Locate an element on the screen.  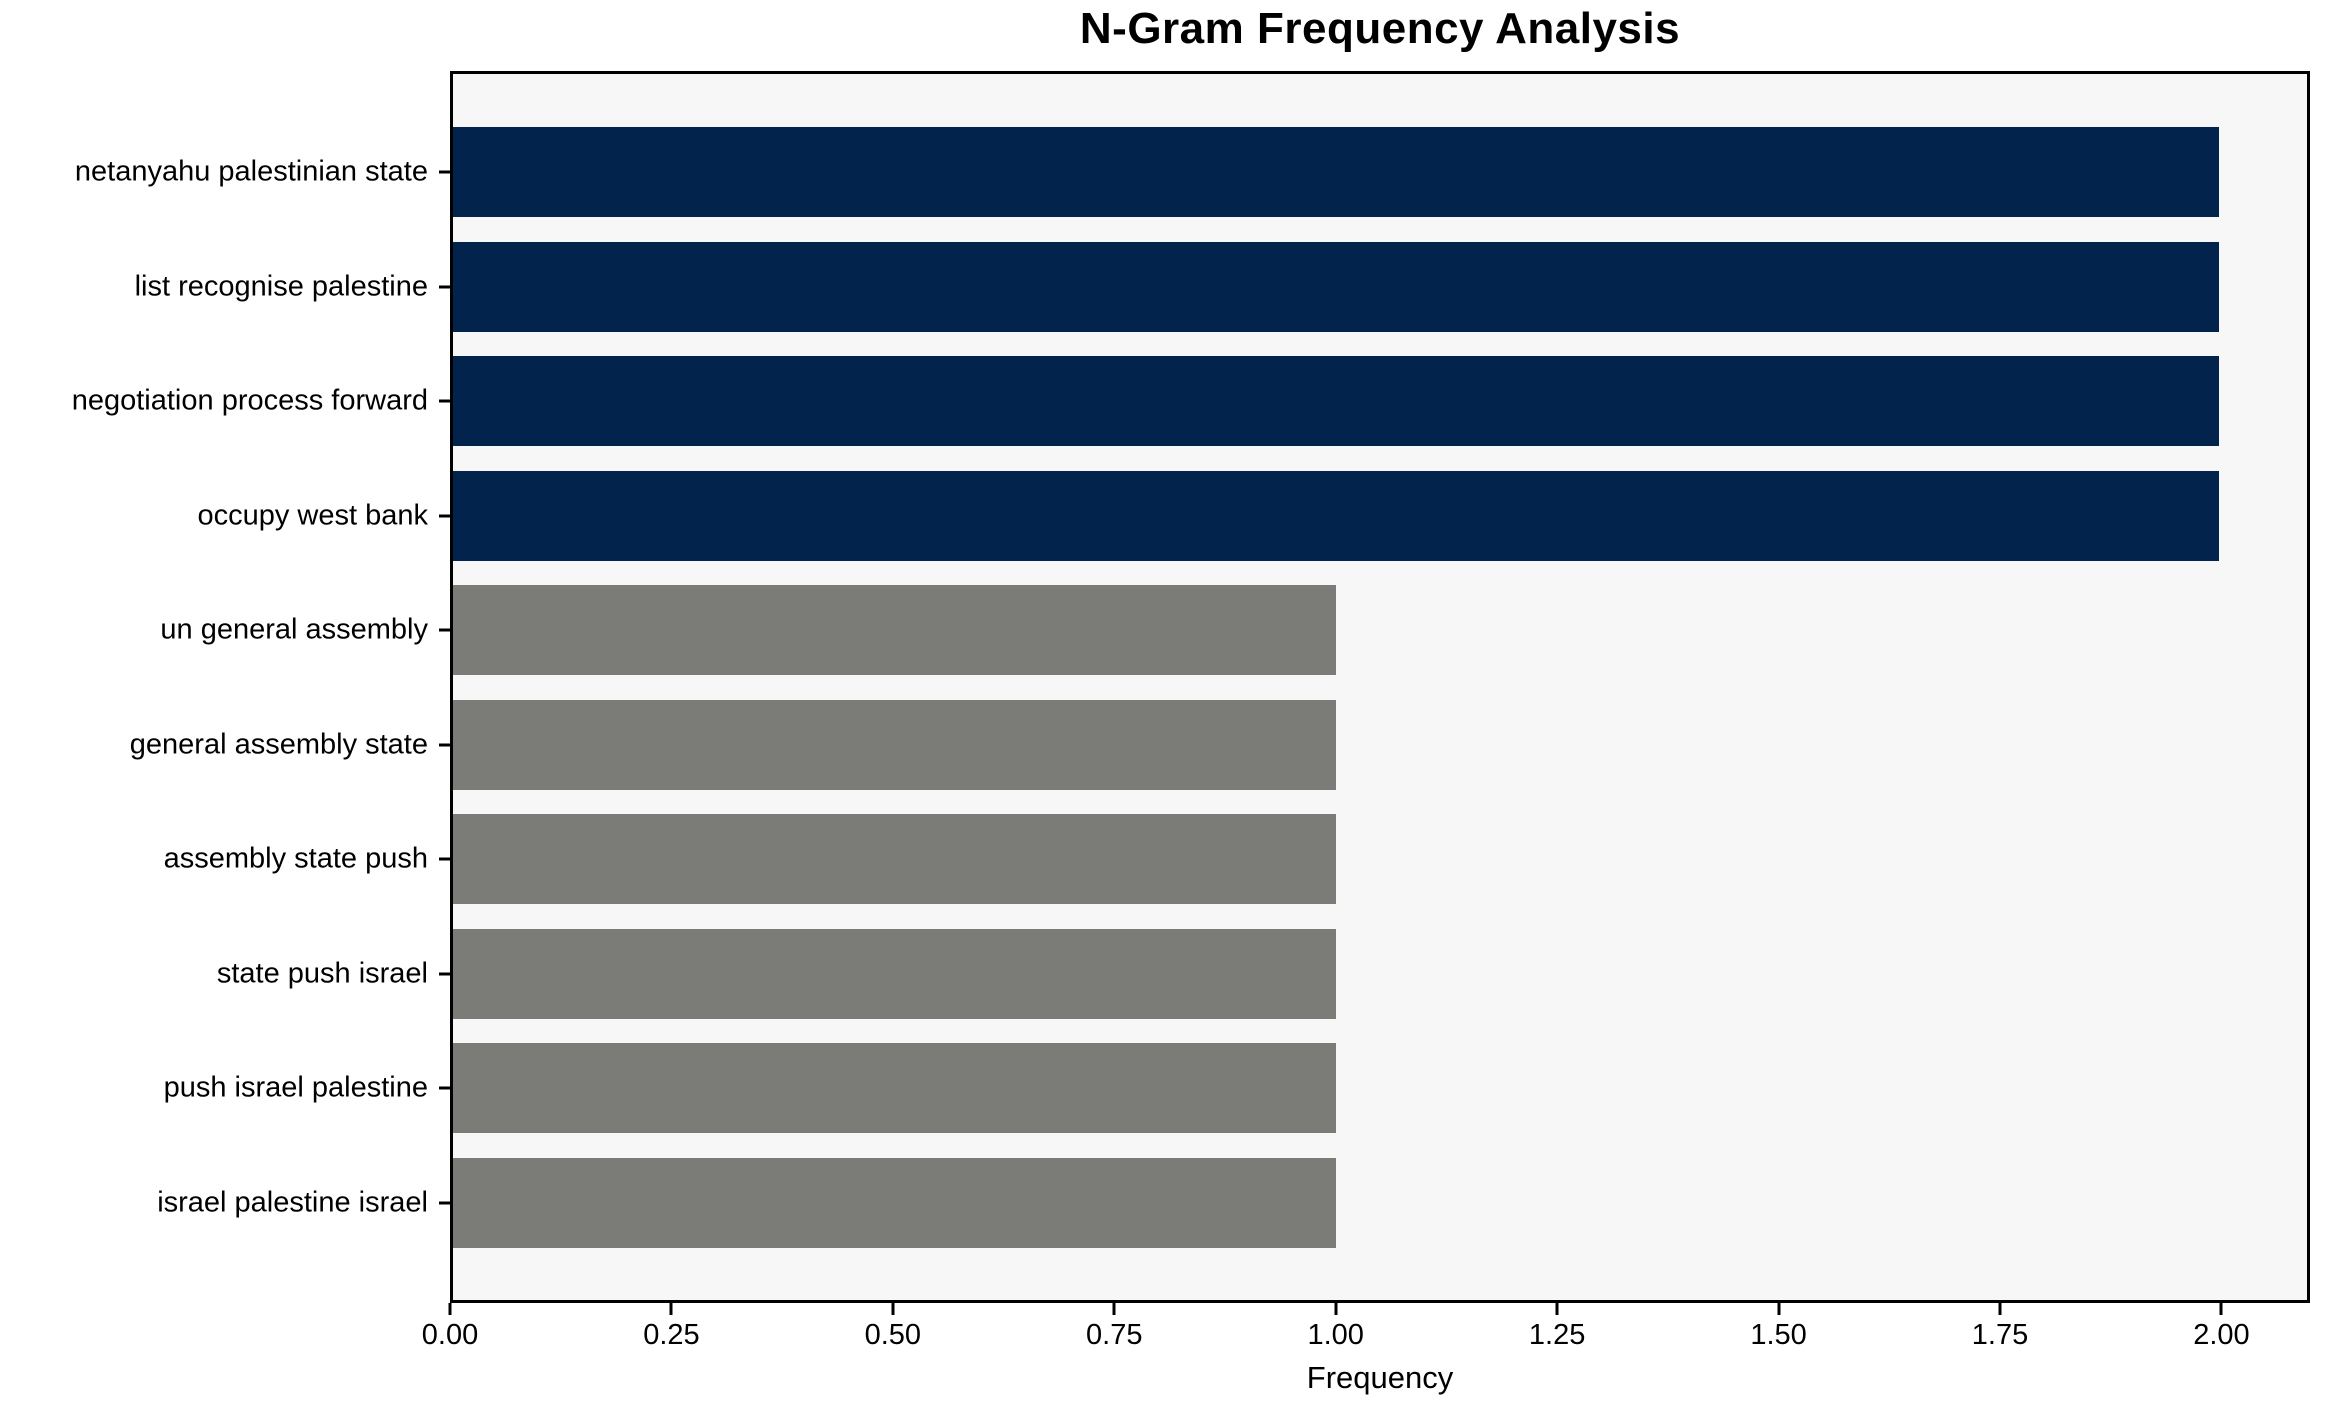
y-tick-label: netanyahu palestinian state is located at coordinates (251, 171).